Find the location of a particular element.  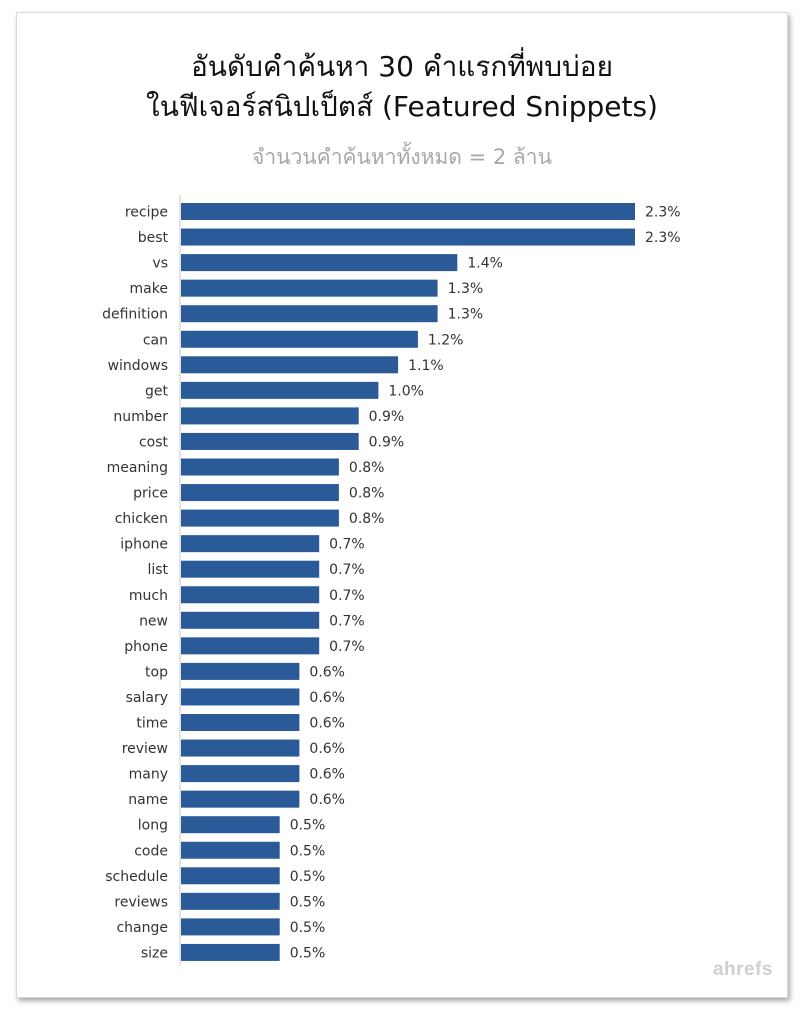

category-label: much is located at coordinates (148, 596).